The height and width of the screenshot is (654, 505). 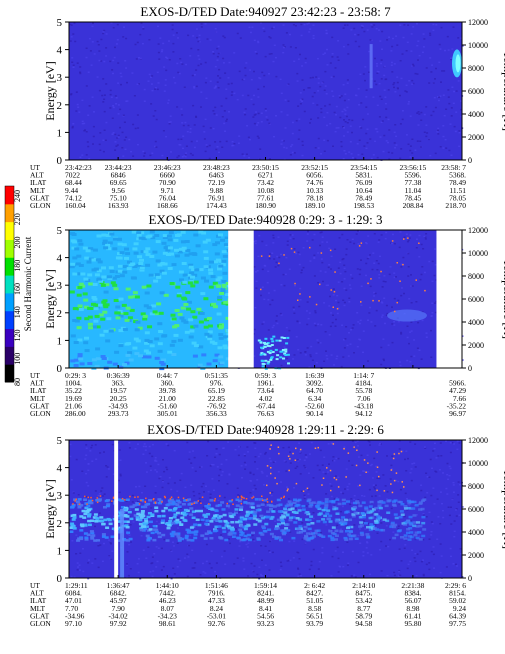 What do you see at coordinates (9, 248) in the screenshot?
I see `colorbar-segment` at bounding box center [9, 248].